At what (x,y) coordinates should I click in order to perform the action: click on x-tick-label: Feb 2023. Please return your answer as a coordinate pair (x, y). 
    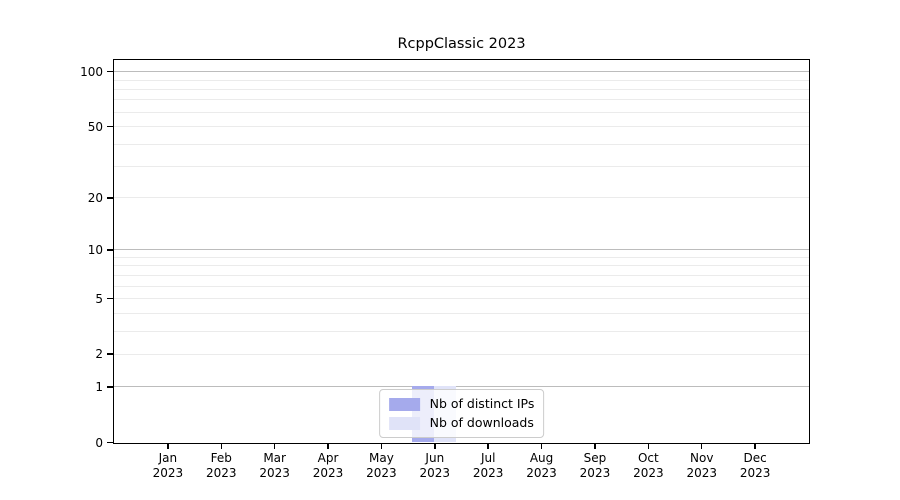
    Looking at the image, I should click on (221, 465).